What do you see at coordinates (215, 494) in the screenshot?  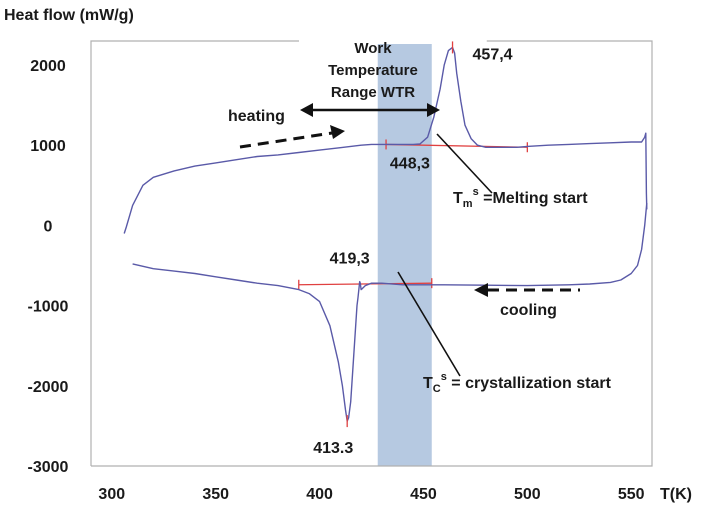 I see `x-tick-label: 350` at bounding box center [215, 494].